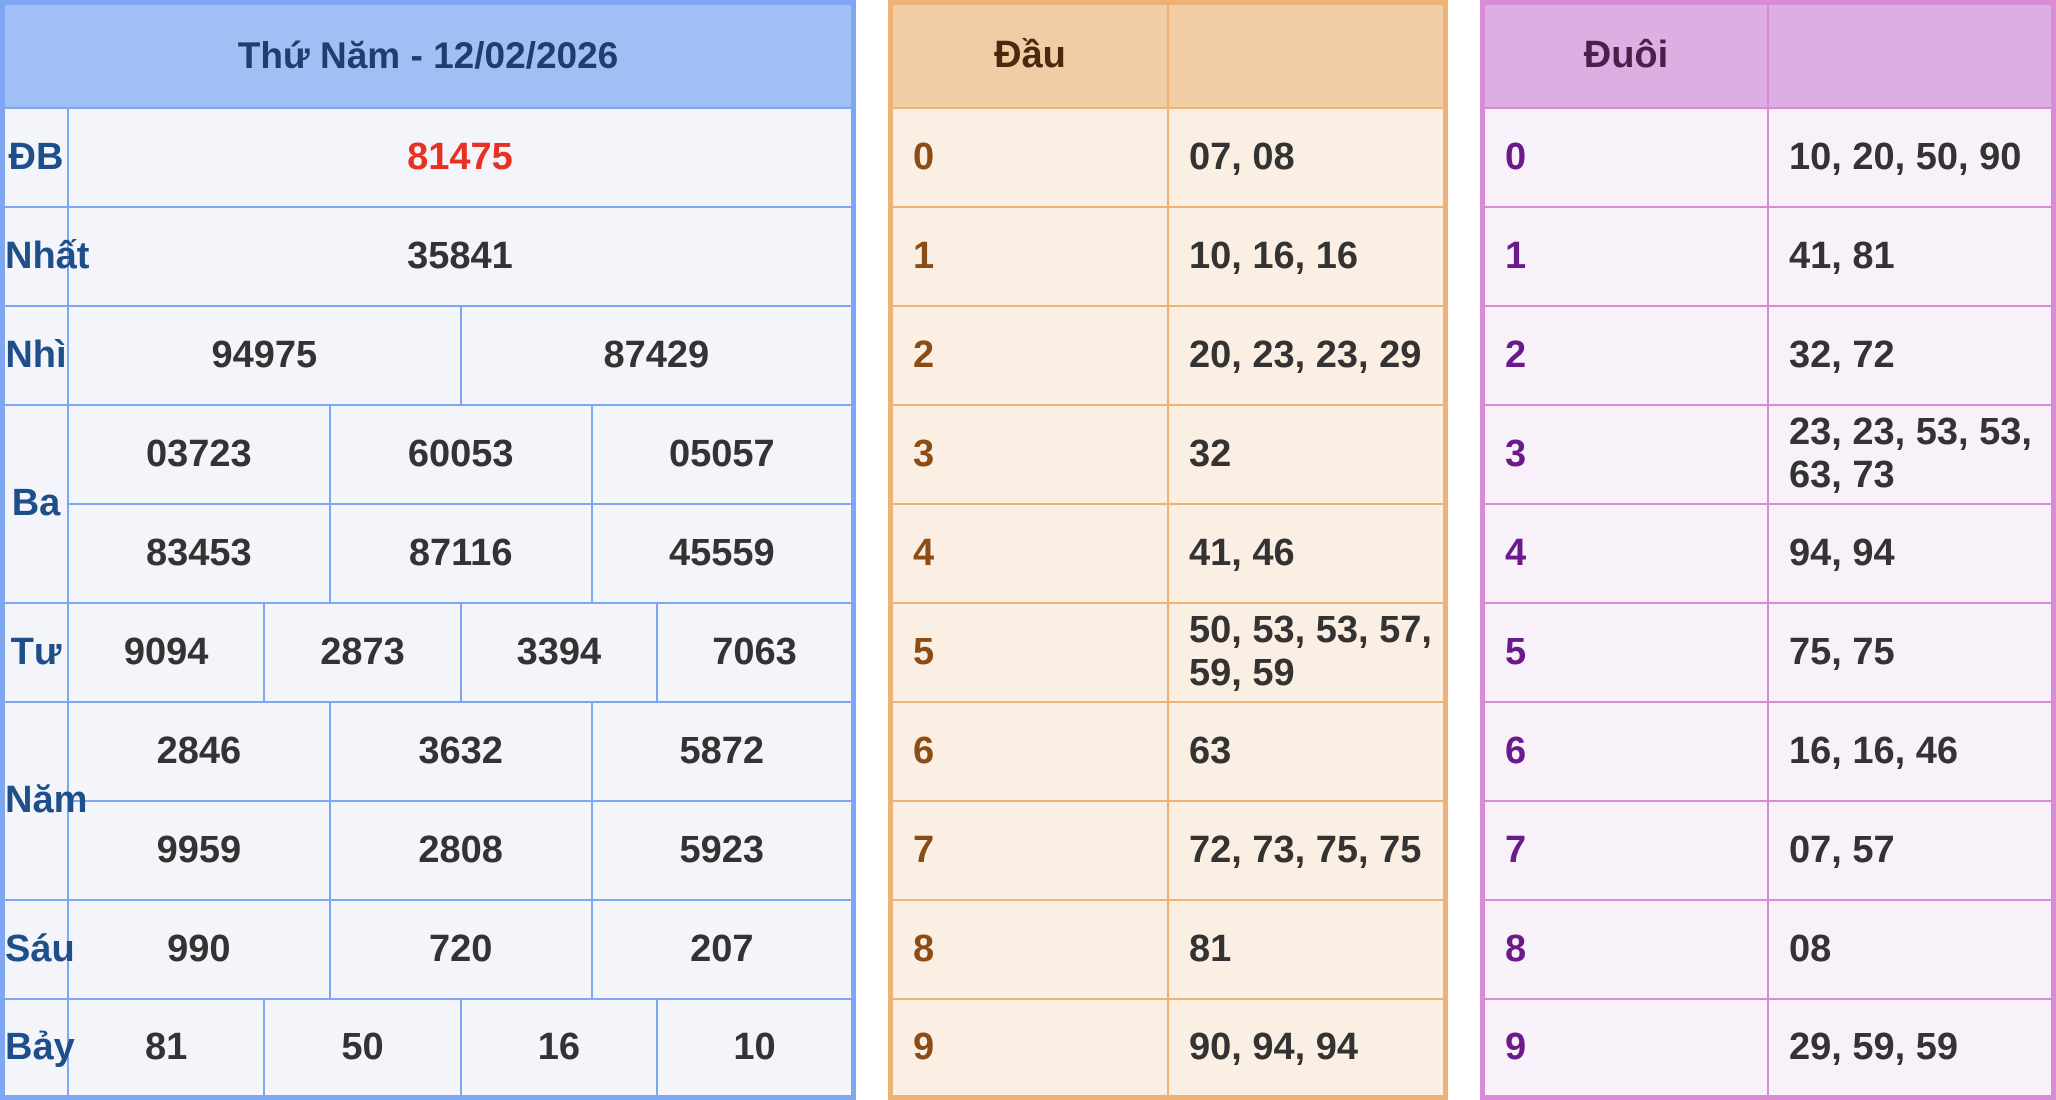 The height and width of the screenshot is (1100, 2056). Describe the element at coordinates (1307, 157) in the screenshot. I see `dau-numbers: 07, 08` at that location.